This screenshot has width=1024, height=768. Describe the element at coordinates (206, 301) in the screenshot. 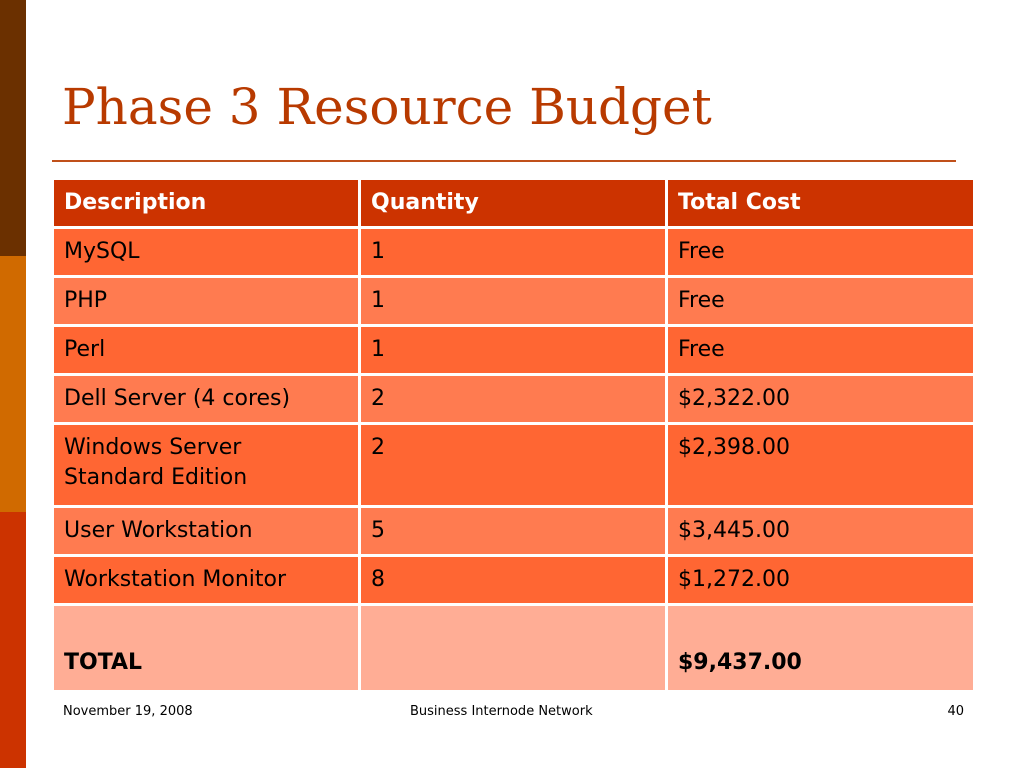

I see `cell-description: PHP` at that location.